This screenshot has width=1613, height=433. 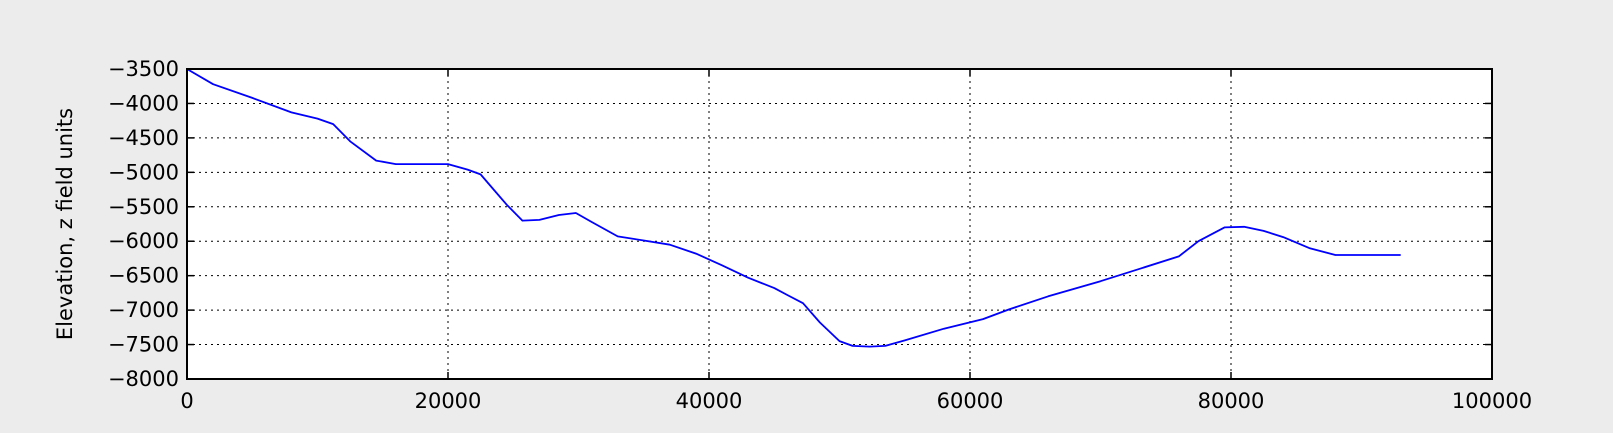 I want to click on y-tick-label: −4500, so click(x=143, y=138).